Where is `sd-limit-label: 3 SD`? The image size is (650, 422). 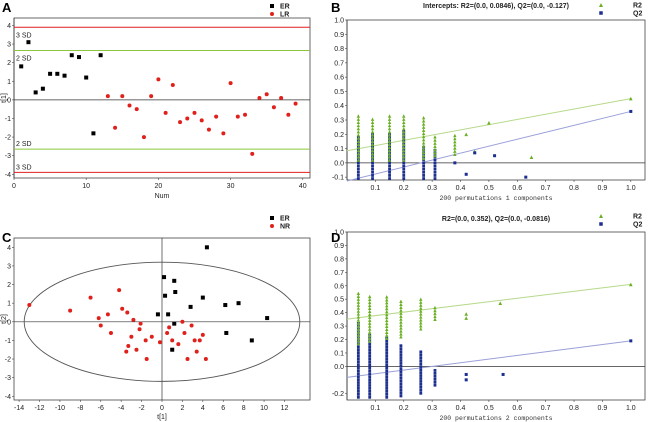
sd-limit-label: 3 SD is located at coordinates (24, 167).